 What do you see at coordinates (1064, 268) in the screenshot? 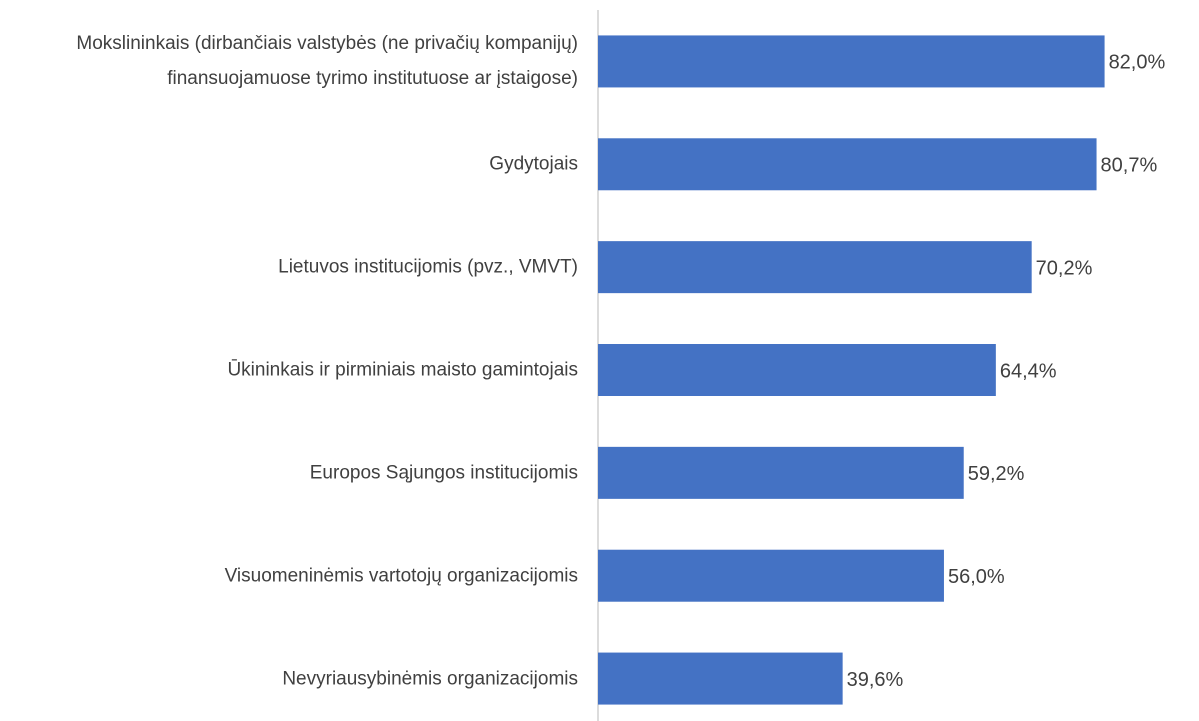
I see `value-label: 70,2%` at bounding box center [1064, 268].